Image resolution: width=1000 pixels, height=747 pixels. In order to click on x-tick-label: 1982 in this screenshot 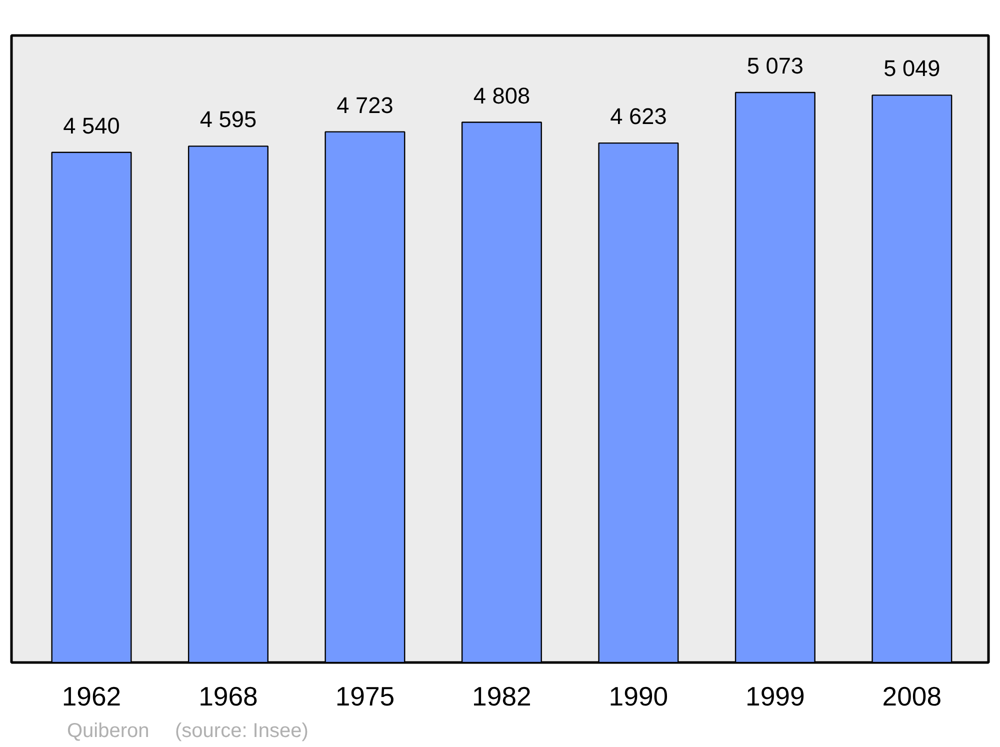, I will do `click(502, 697)`.